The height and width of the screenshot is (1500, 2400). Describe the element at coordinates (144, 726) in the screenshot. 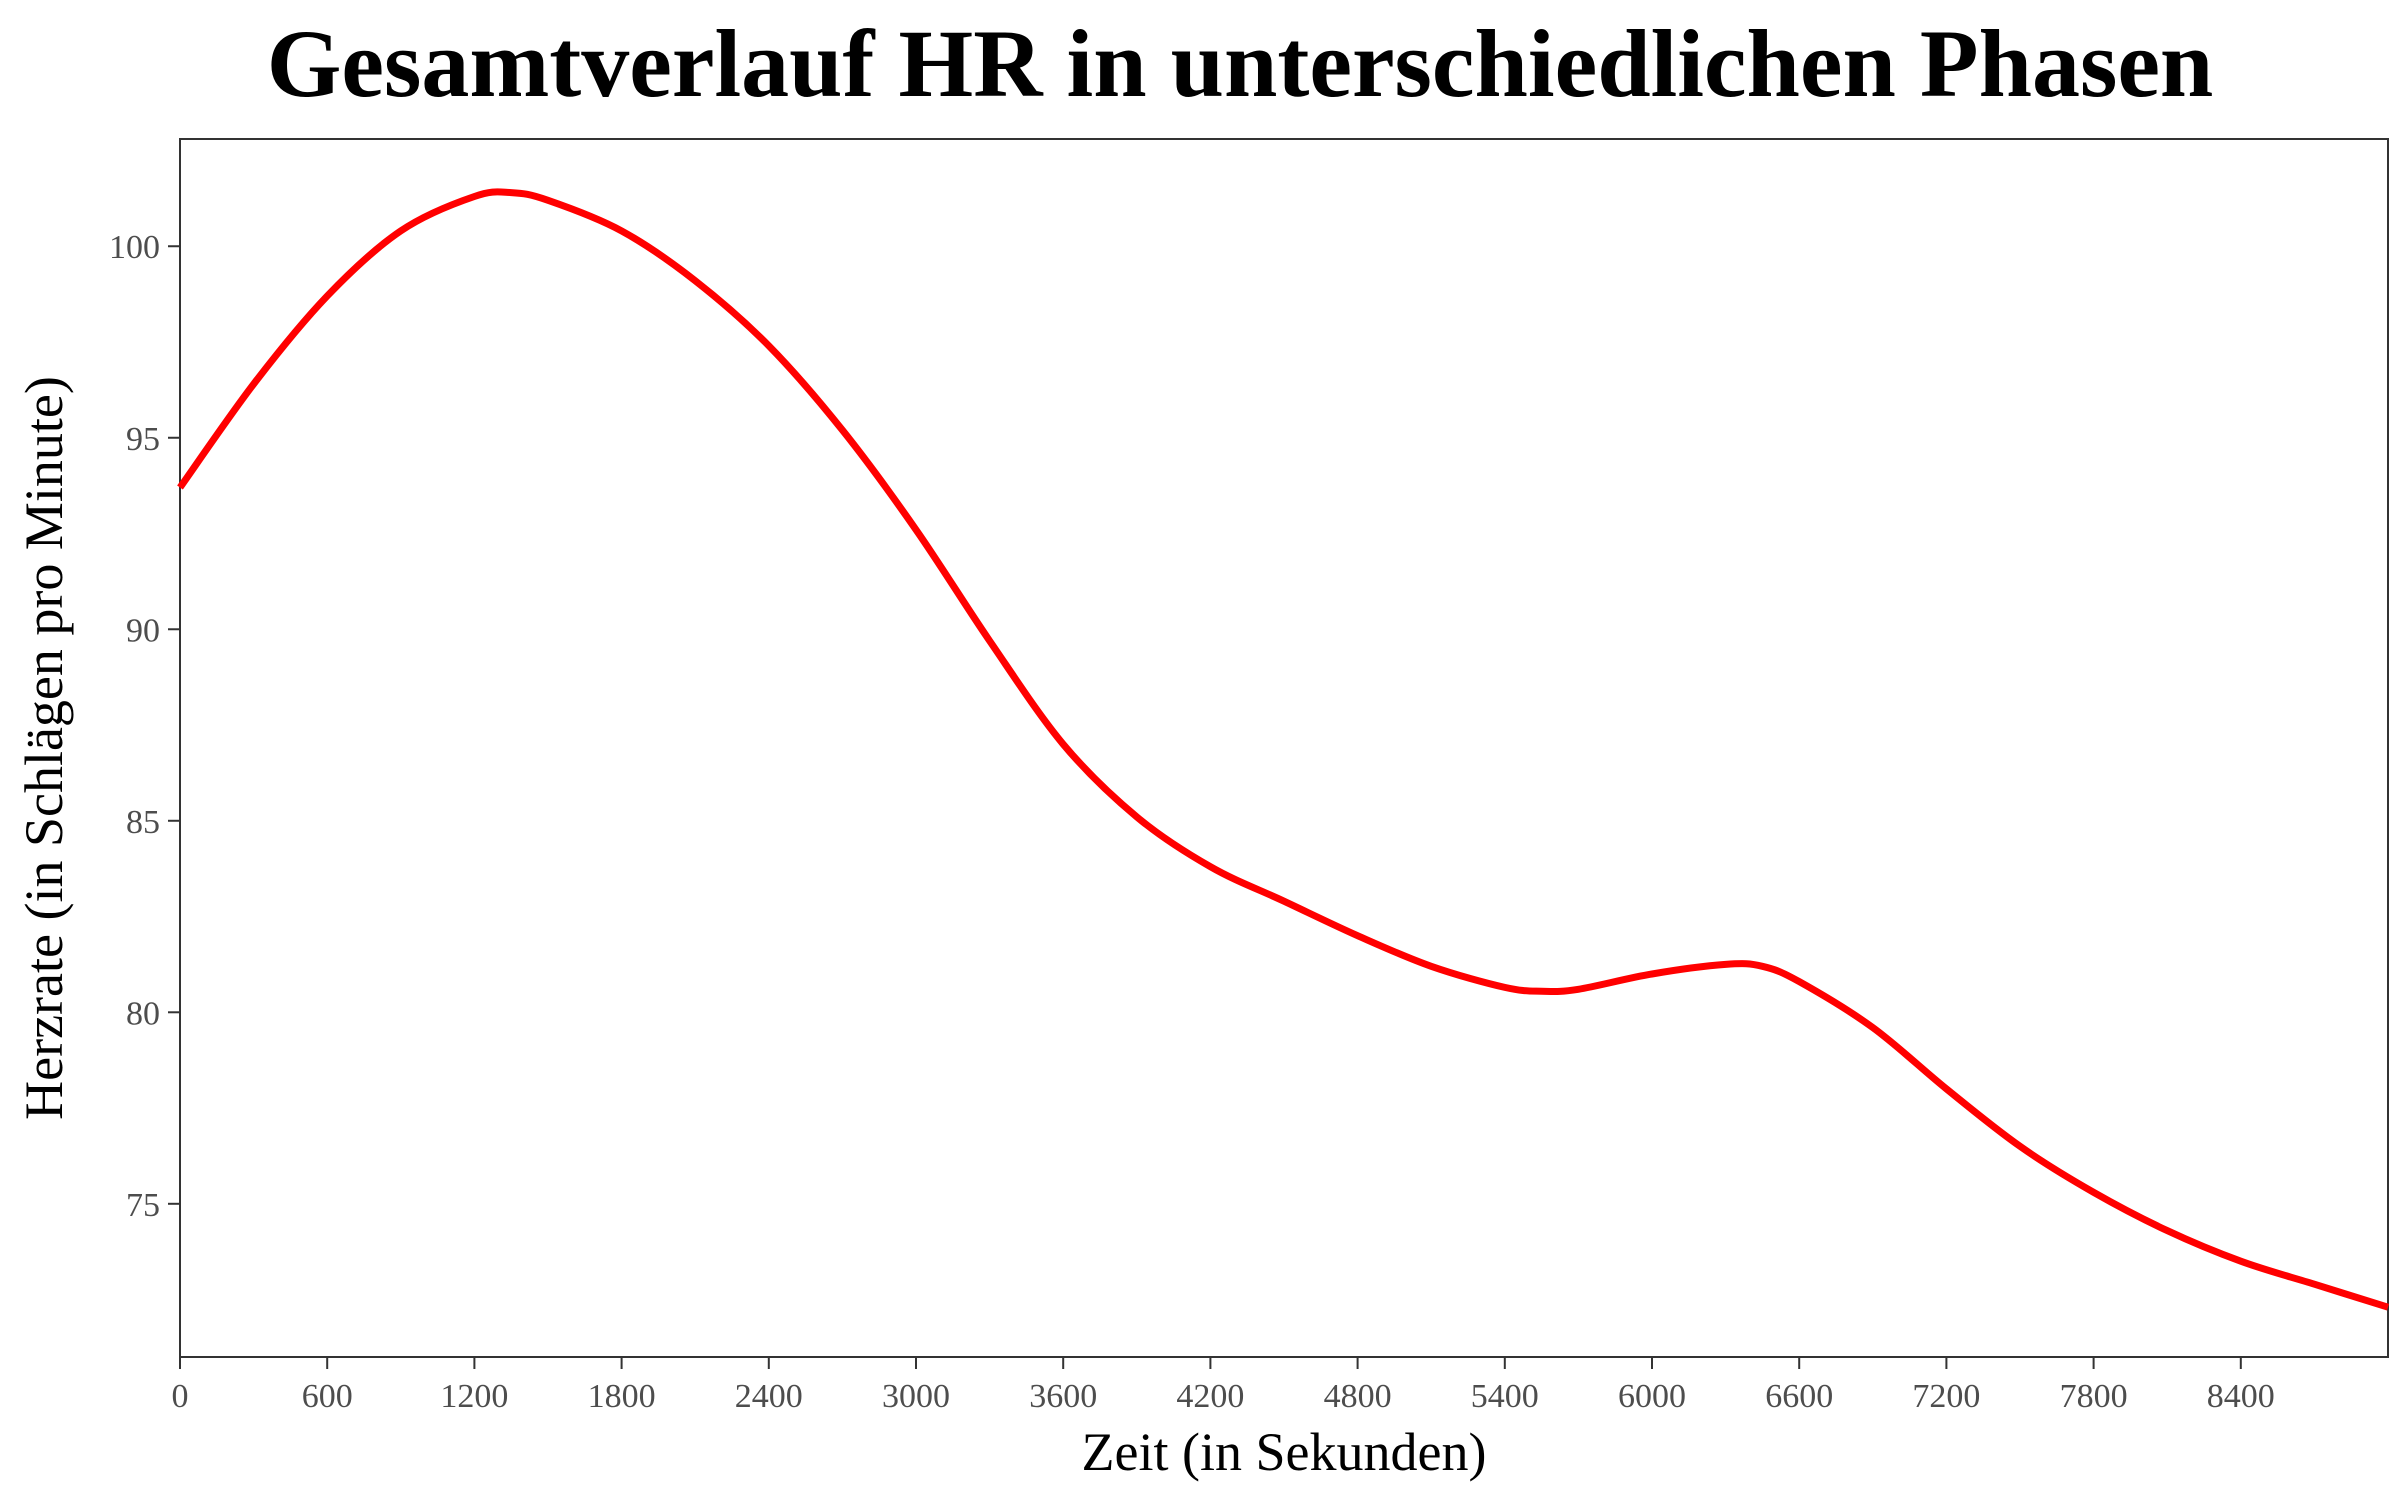

I see `y-axis: 75 80 85 90 95 100` at that location.